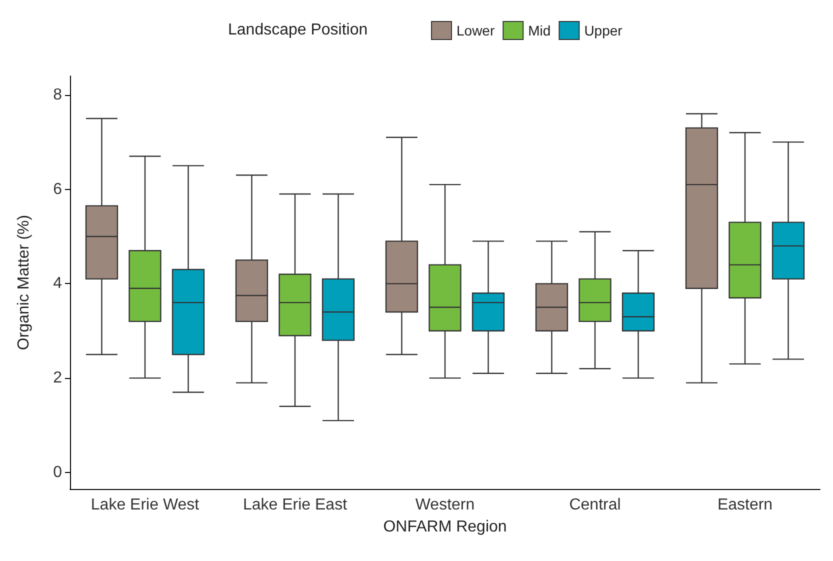 The width and height of the screenshot is (833, 561). I want to click on y-tick-label: 2, so click(57, 378).